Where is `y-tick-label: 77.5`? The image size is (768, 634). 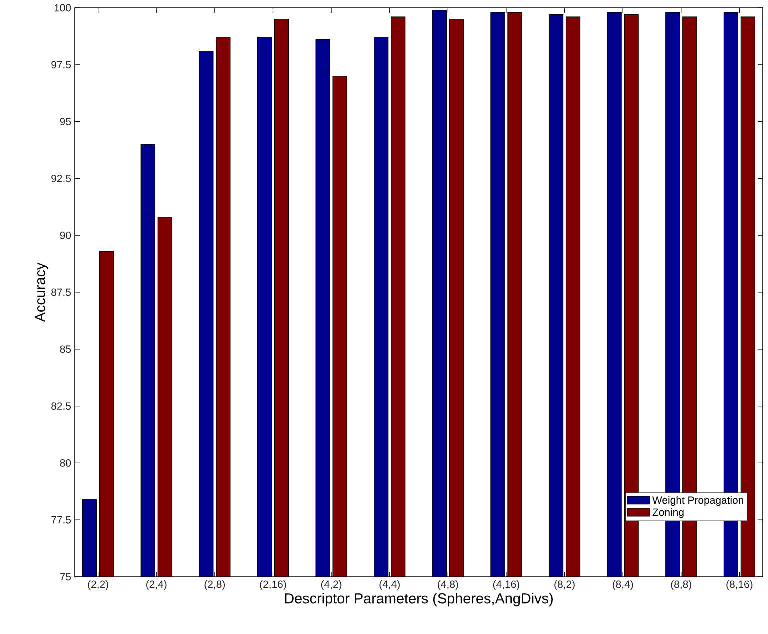
y-tick-label: 77.5 is located at coordinates (62, 520).